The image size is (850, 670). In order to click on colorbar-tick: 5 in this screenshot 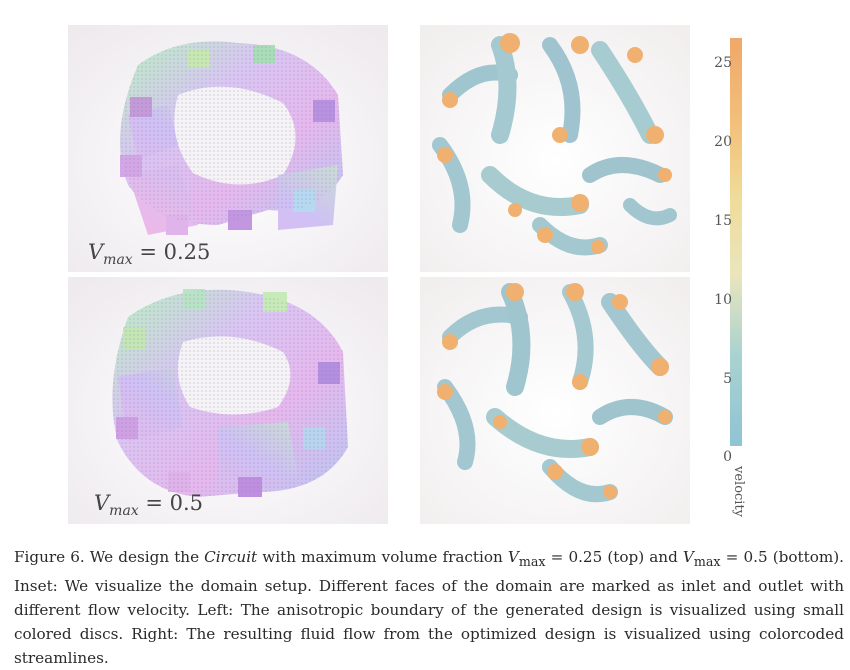, I will do `click(727, 379)`.